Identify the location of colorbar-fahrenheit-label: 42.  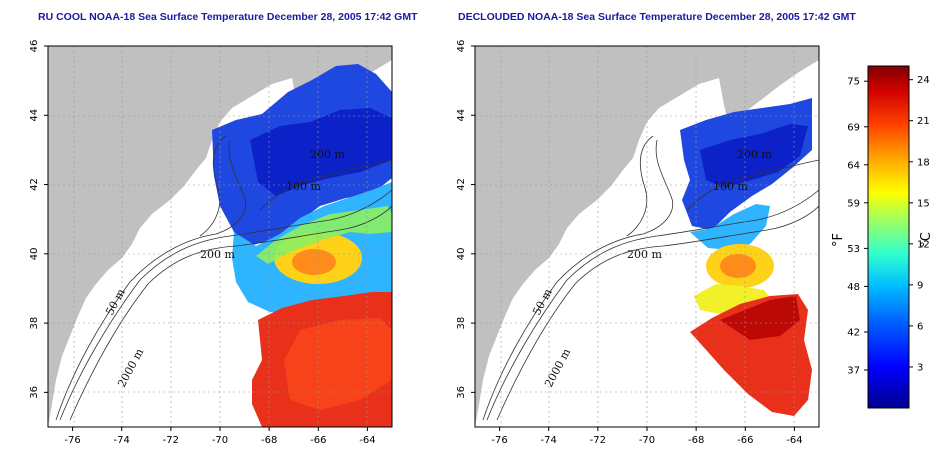
(853, 333).